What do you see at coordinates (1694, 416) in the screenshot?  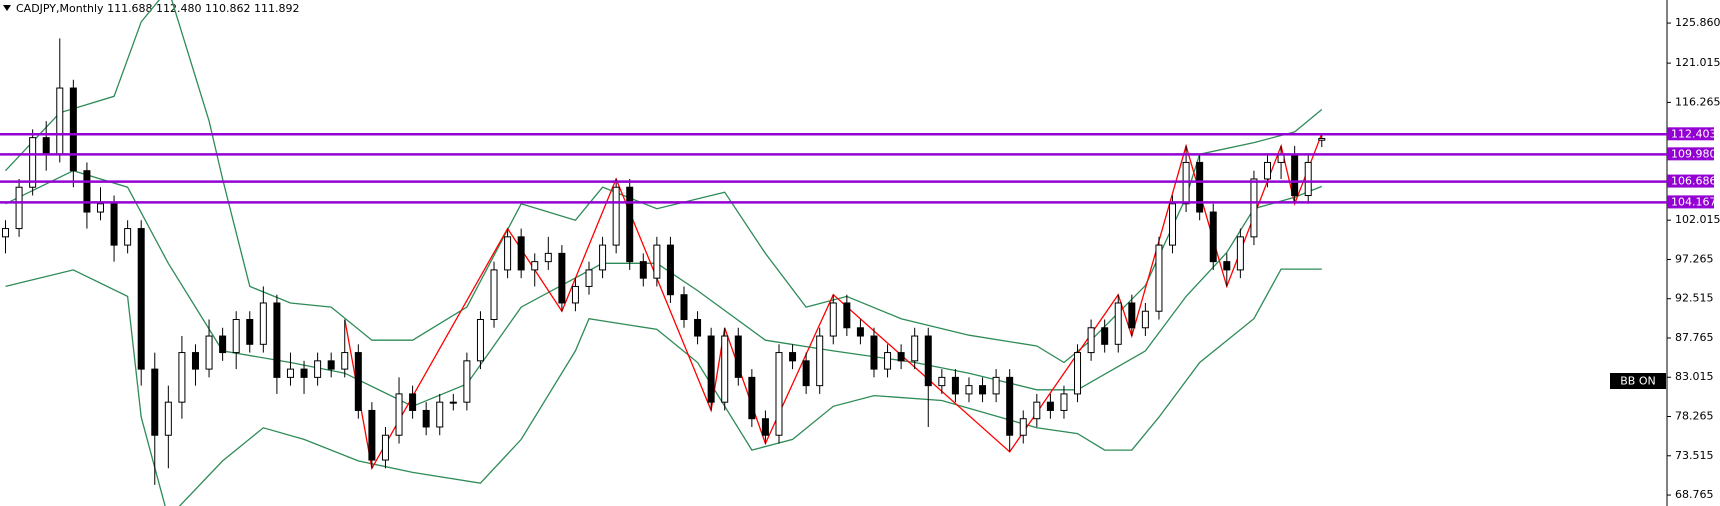 I see `y-tick-label: 78.265` at bounding box center [1694, 416].